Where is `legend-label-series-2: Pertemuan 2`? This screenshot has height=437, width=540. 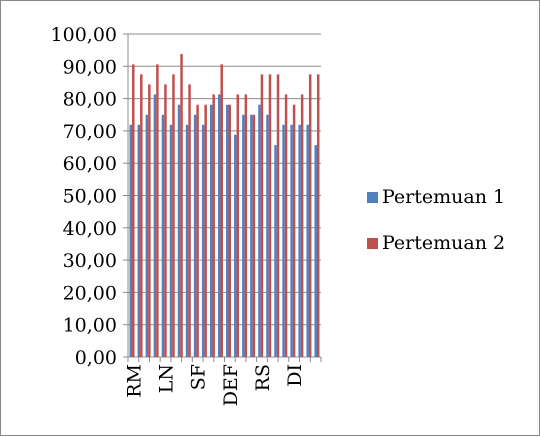
legend-label-series-2: Pertemuan 2 is located at coordinates (444, 243).